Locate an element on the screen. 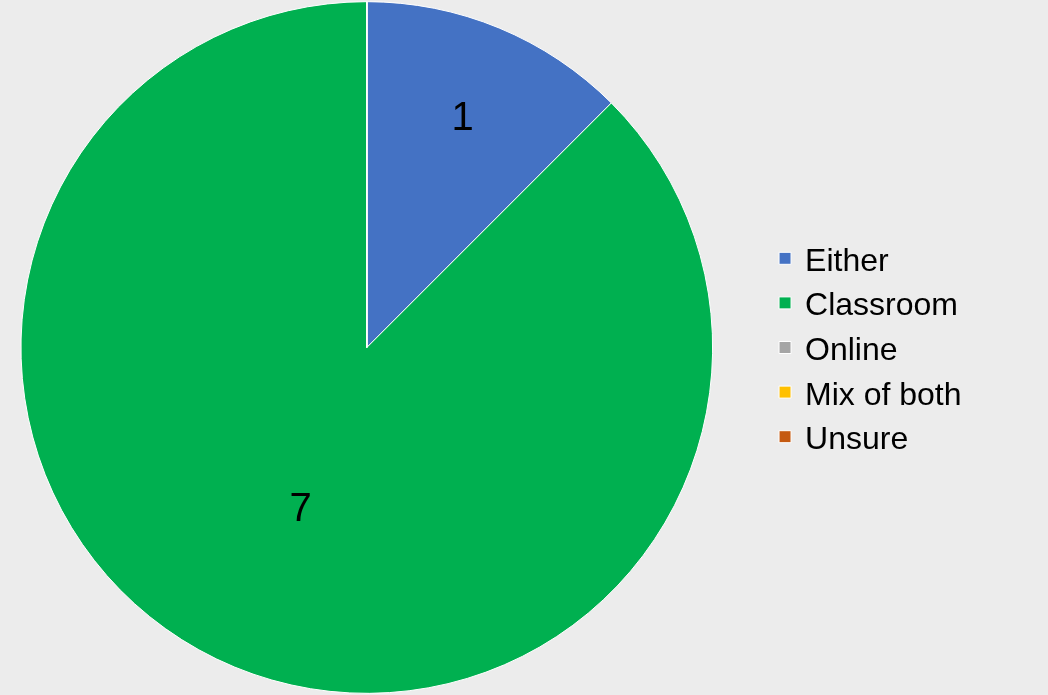 The image size is (1048, 695). legend-label: Online is located at coordinates (851, 348).